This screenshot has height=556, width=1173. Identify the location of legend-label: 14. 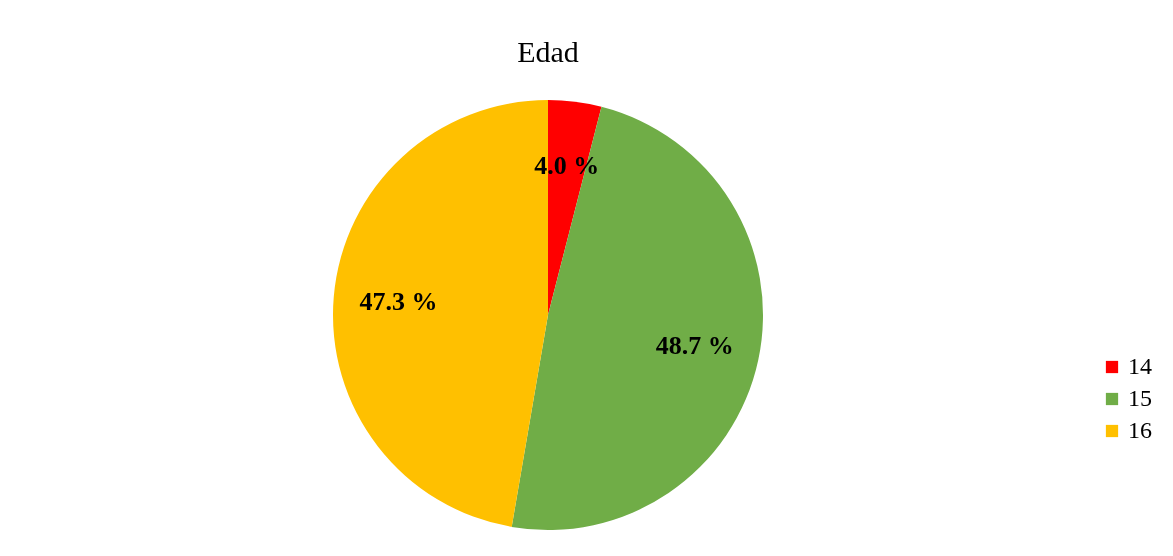
(1140, 366).